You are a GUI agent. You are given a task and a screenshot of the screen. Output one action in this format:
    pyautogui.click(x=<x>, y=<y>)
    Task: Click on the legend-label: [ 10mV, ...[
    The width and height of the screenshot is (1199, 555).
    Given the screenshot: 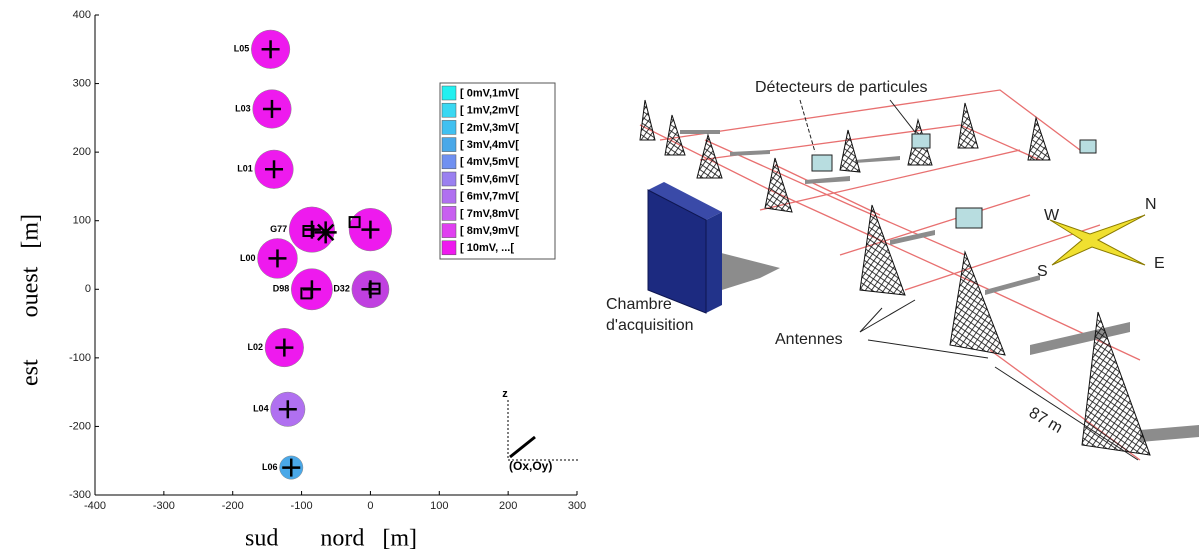 What is the action you would take?
    pyautogui.click(x=487, y=248)
    